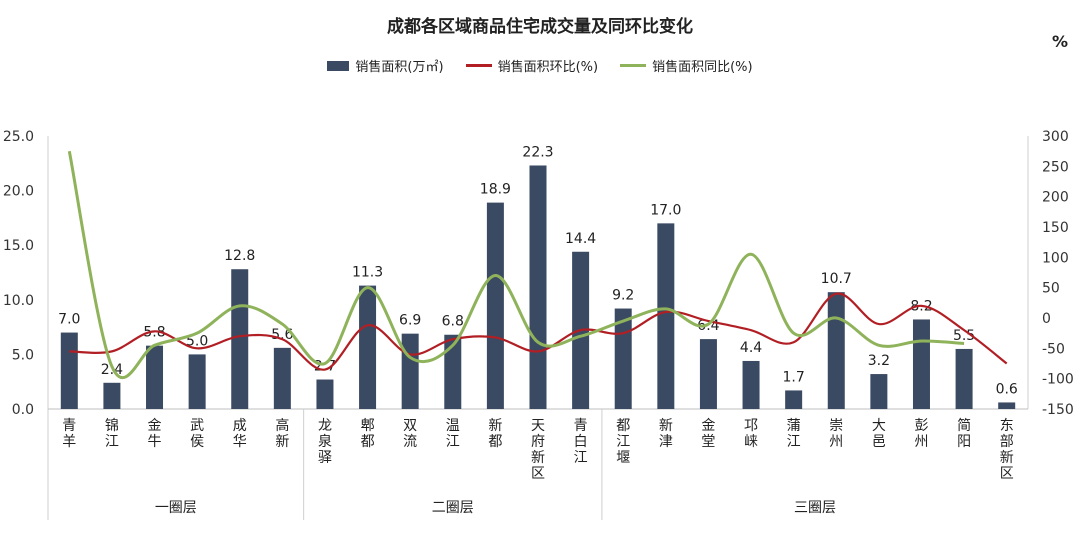  Describe the element at coordinates (538, 426) in the screenshot. I see `x-tick-label-char: 天` at that location.